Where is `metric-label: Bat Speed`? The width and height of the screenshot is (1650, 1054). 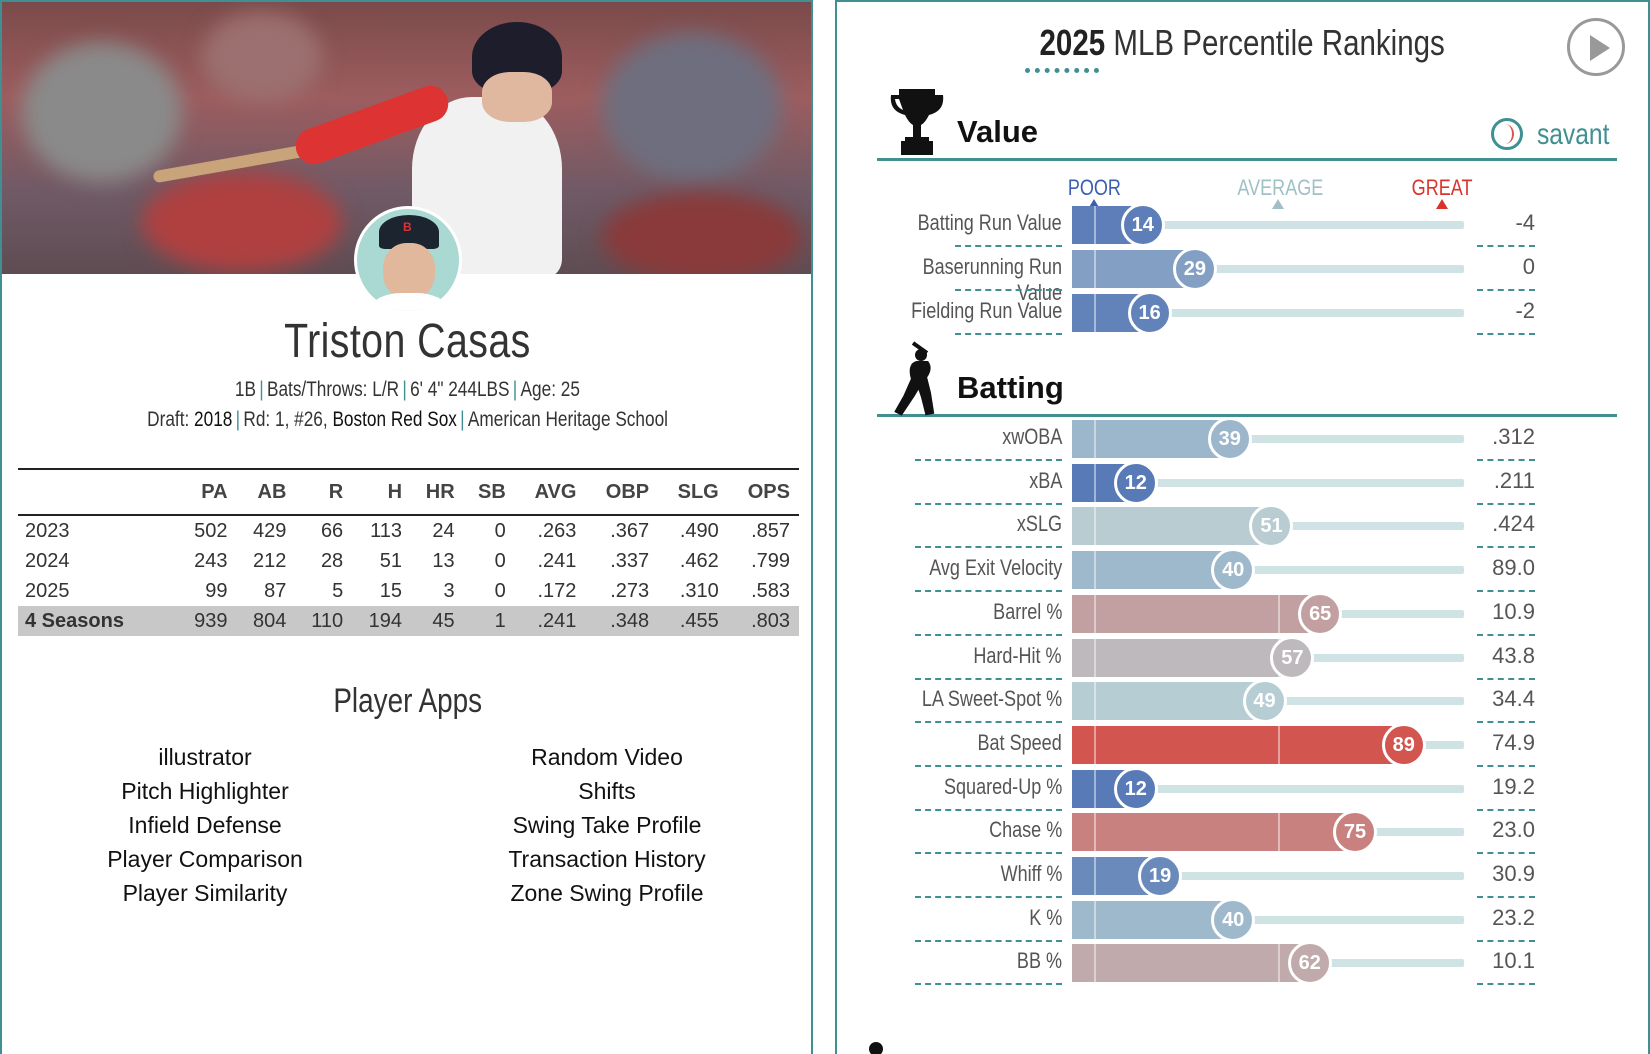
metric-label: Bat Speed is located at coordinates (949, 743).